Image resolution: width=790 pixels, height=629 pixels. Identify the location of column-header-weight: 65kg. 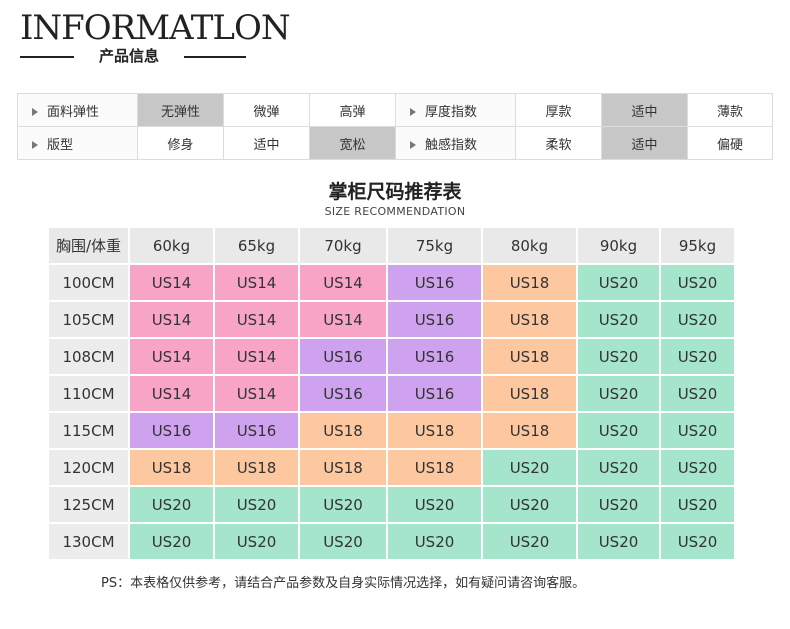
(256, 245).